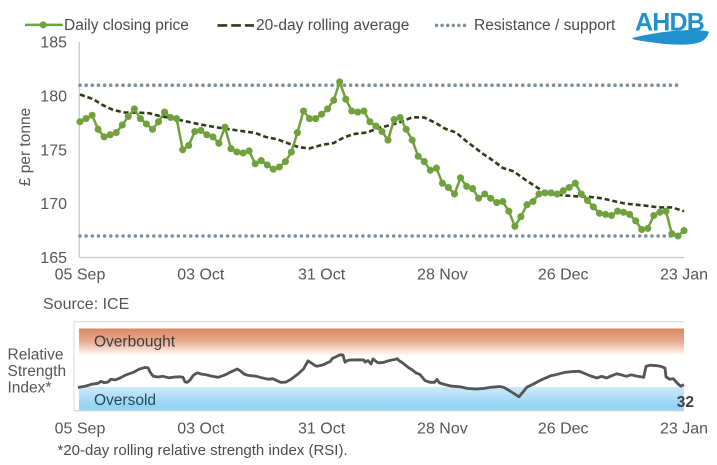 The height and width of the screenshot is (465, 717). What do you see at coordinates (332, 25) in the screenshot?
I see `svg-text: 20-day rolling average` at bounding box center [332, 25].